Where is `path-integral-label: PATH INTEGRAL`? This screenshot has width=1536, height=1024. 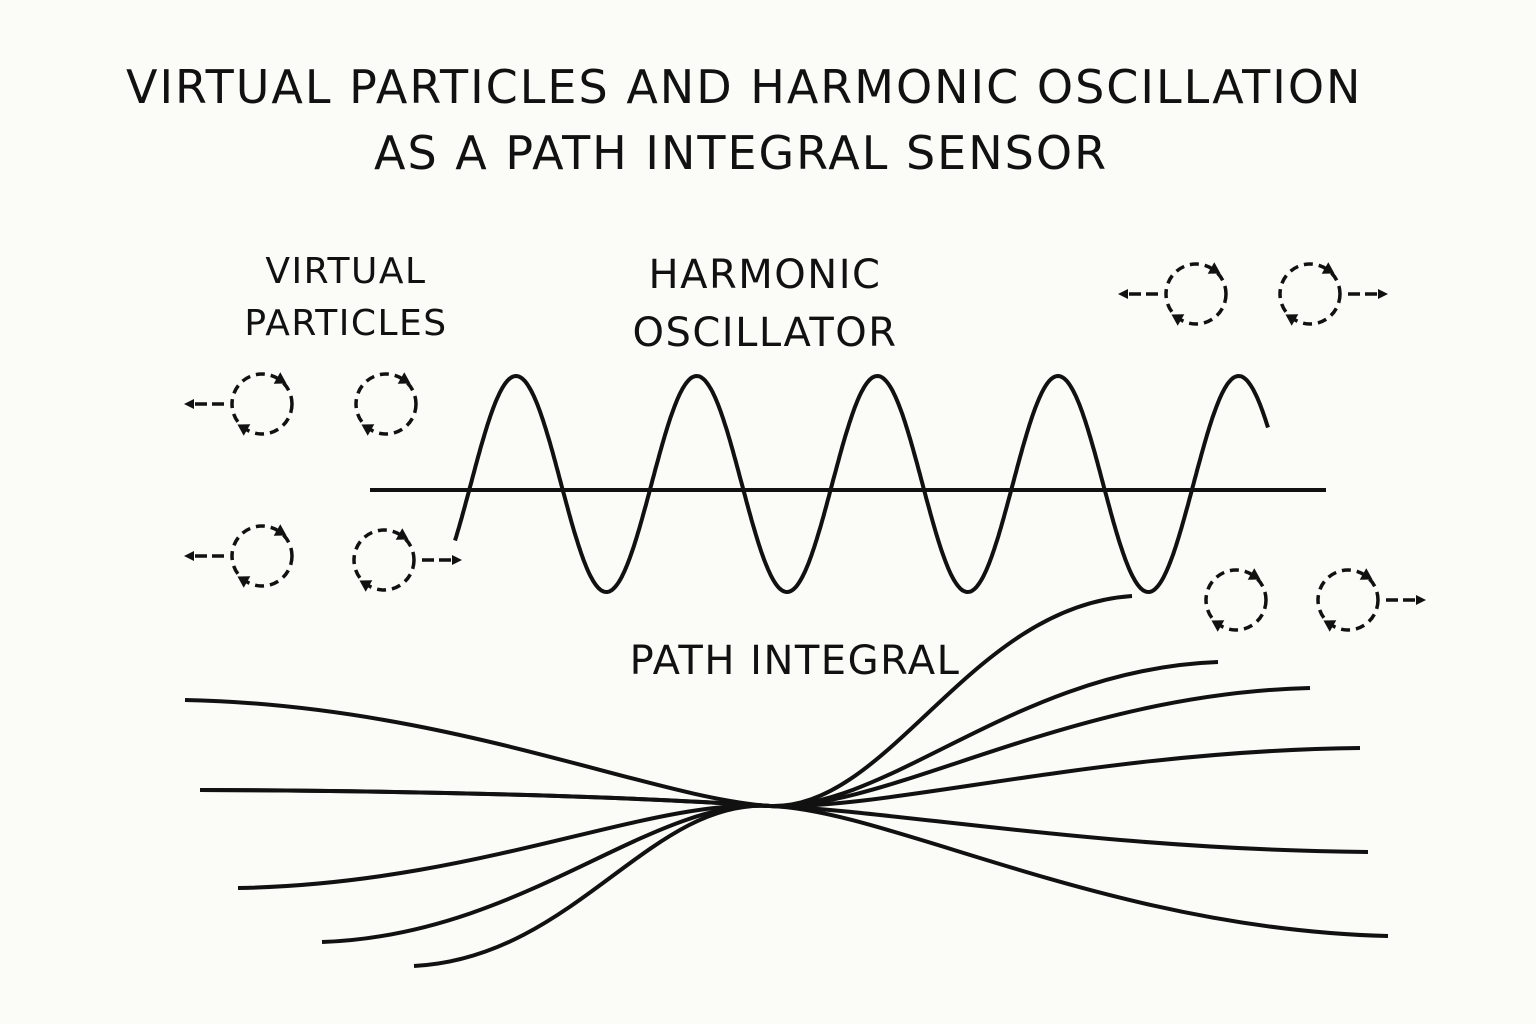 path-integral-label: PATH INTEGRAL is located at coordinates (795, 661).